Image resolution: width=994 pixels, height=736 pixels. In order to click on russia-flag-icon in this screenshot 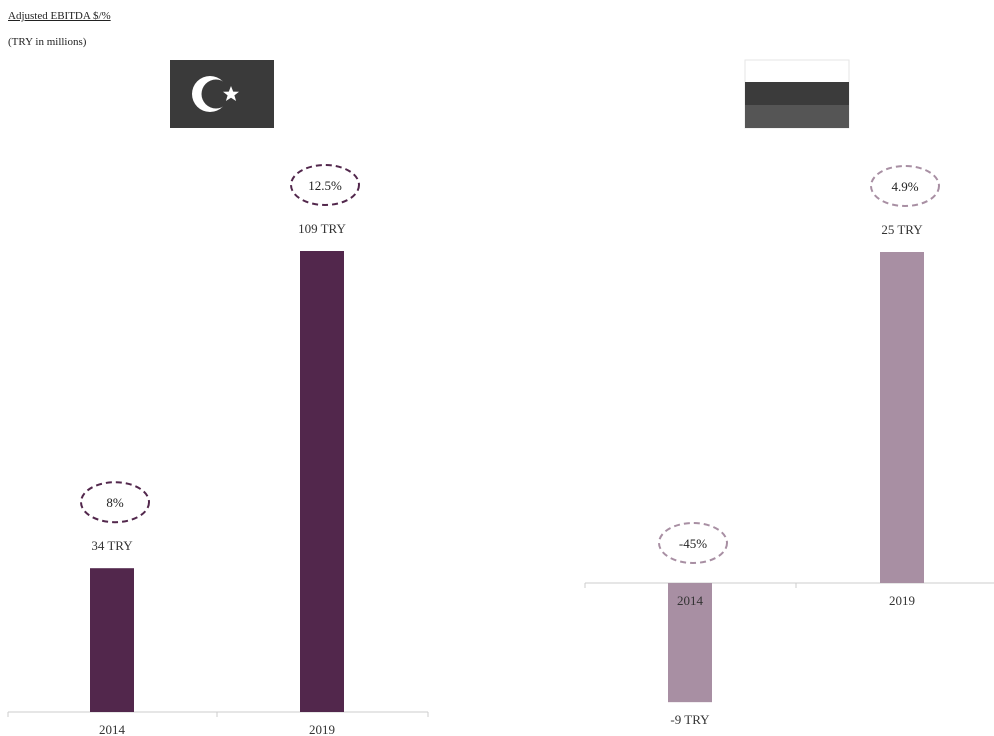, I will do `click(797, 94)`.